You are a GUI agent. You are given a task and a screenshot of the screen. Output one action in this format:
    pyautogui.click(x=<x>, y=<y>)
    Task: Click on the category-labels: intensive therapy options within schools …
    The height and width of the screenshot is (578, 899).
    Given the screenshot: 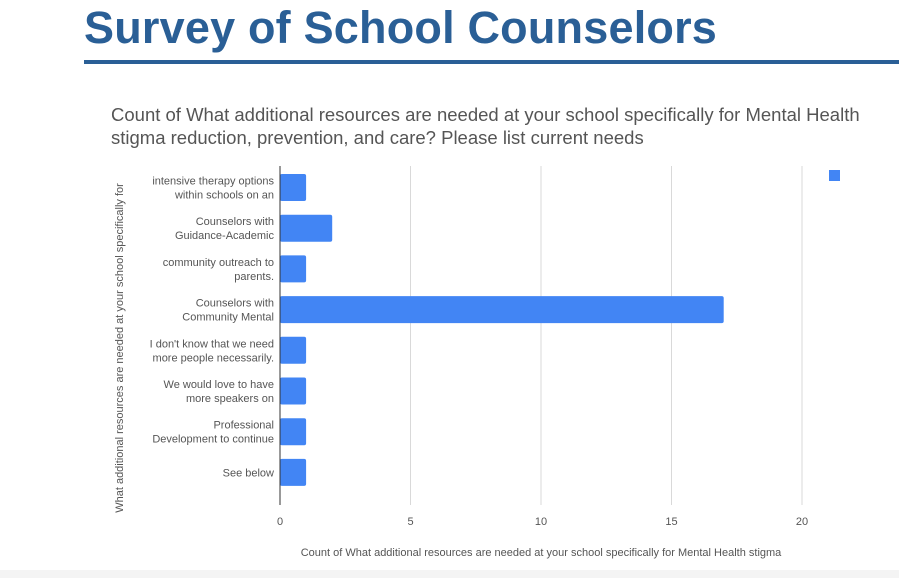 What is the action you would take?
    pyautogui.click(x=212, y=328)
    